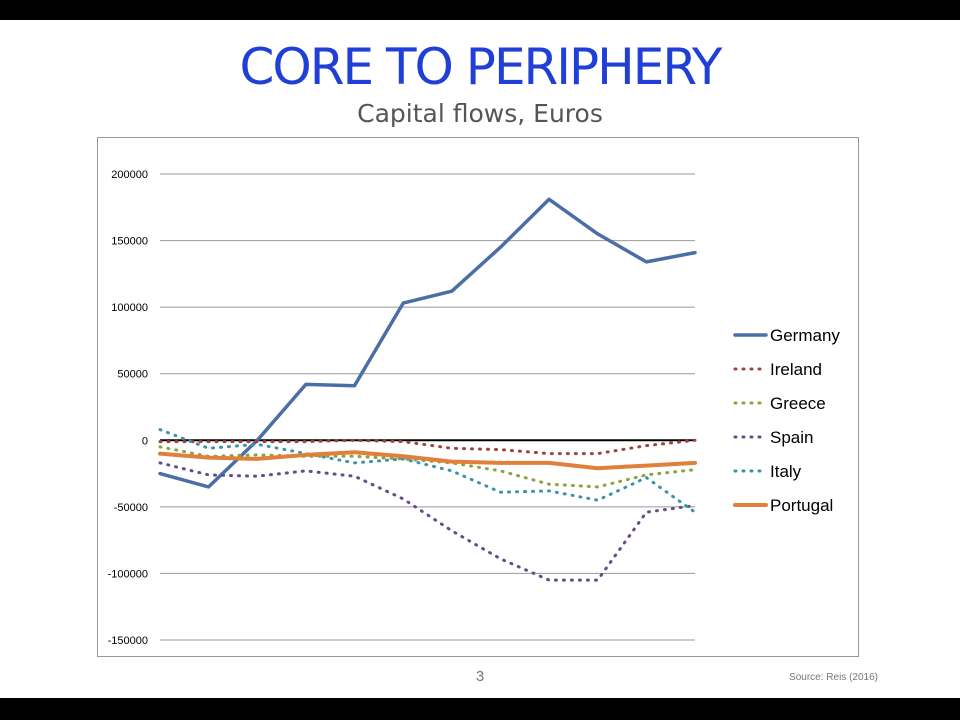 The image size is (960, 720). I want to click on x-tick-label: 2003, so click(354, 654).